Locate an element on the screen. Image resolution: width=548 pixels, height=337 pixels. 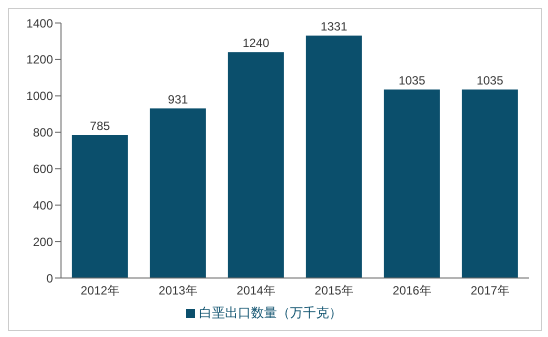
y-tick-label: 800 is located at coordinates (43, 133).